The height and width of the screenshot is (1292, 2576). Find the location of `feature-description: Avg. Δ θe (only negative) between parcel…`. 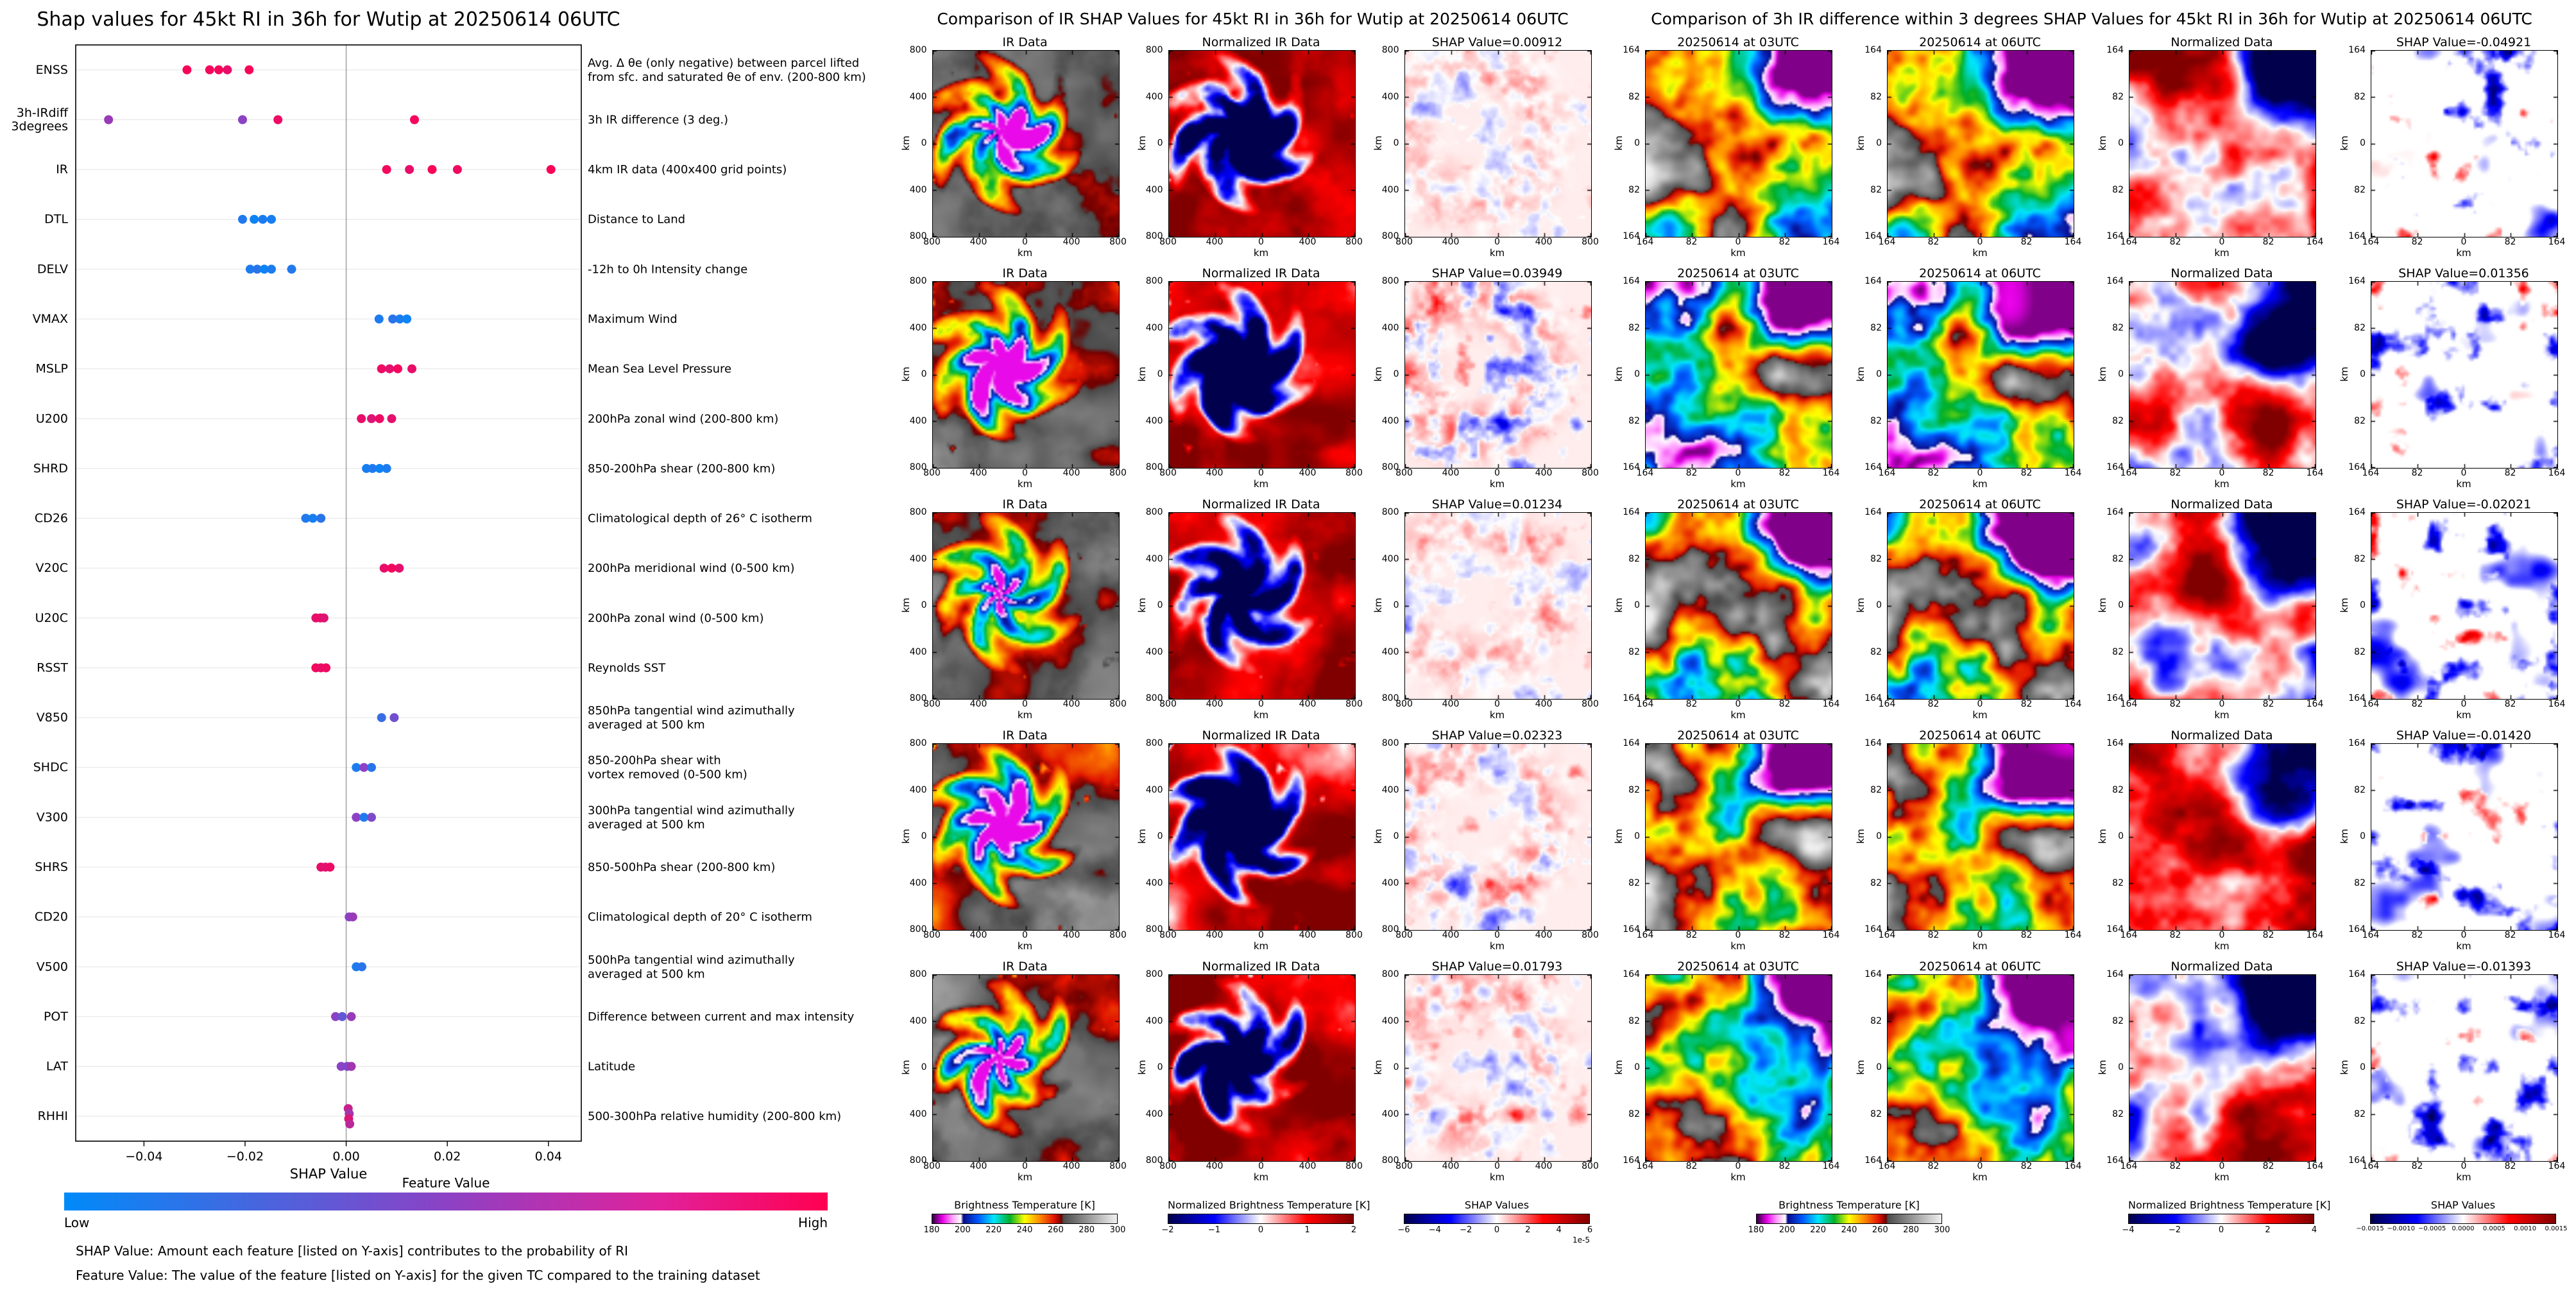

feature-description: Avg. Δ θe (only negative) between parcel… is located at coordinates (727, 70).